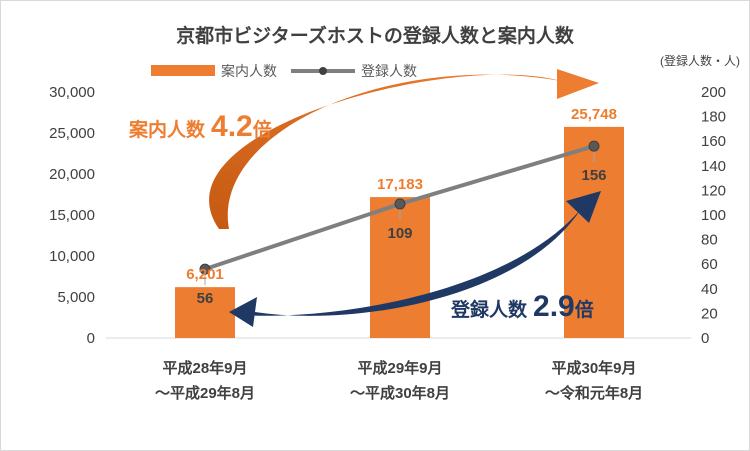 The image size is (750, 451). What do you see at coordinates (713, 92) in the screenshot?
I see `right-axis-tick-label: 200` at bounding box center [713, 92].